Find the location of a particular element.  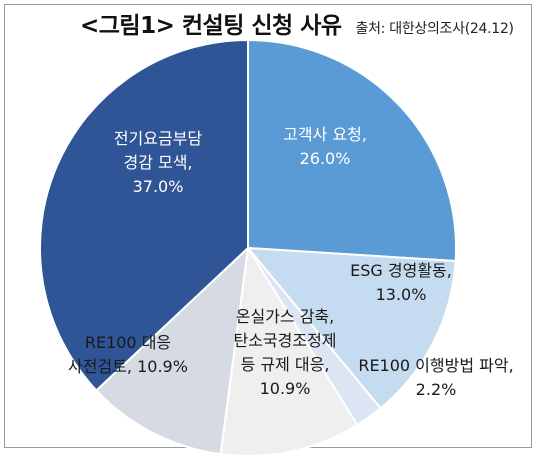

figure-source: 출처: 대한상의조사(24.12) is located at coordinates (434, 29).